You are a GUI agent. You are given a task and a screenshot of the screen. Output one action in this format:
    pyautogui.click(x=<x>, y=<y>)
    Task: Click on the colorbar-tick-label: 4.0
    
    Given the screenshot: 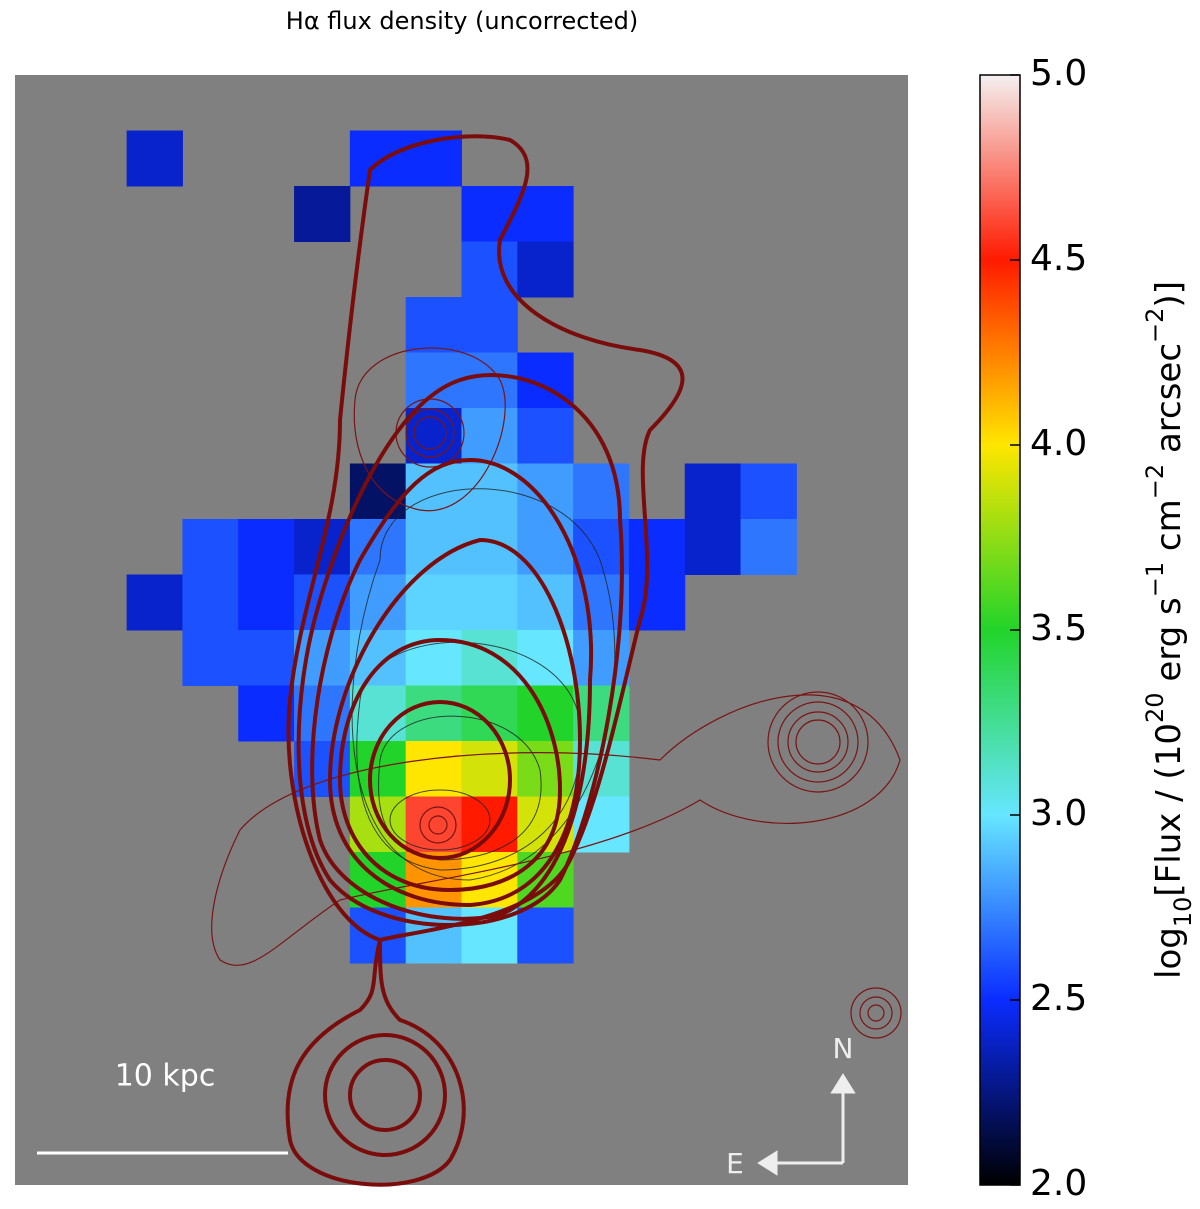 What is the action you would take?
    pyautogui.click(x=1058, y=443)
    